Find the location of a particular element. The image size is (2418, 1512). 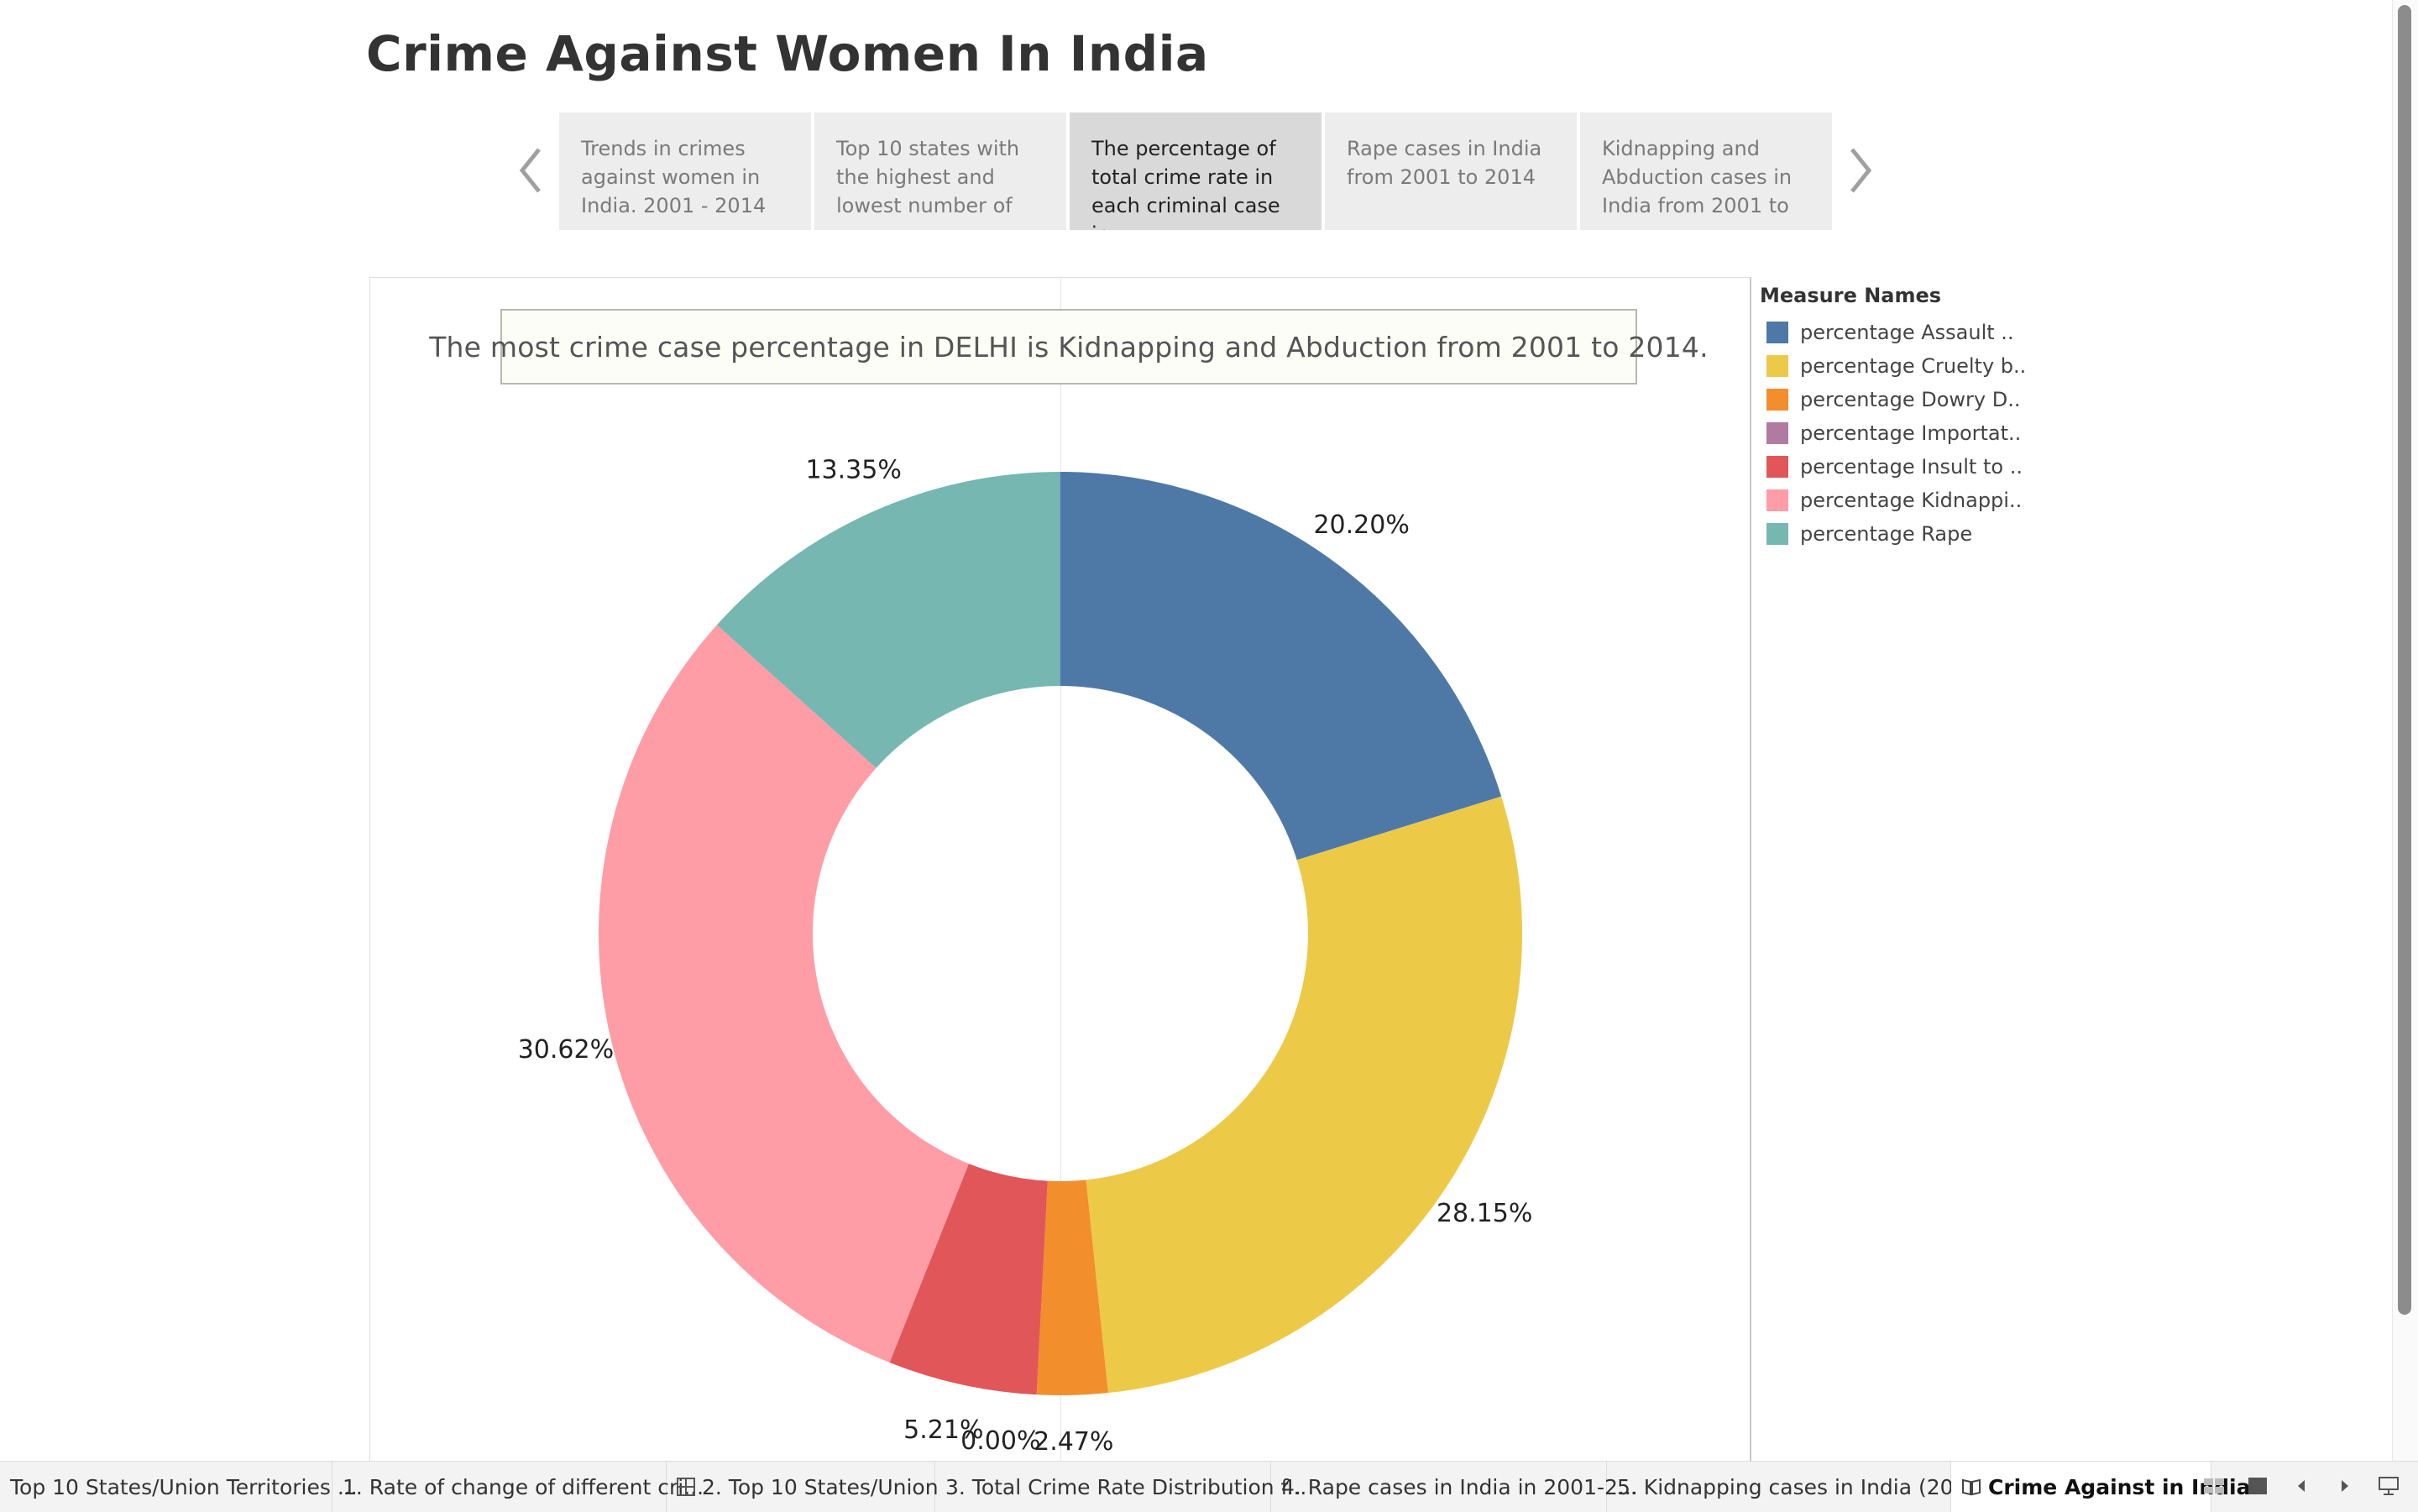

donut-slice-percentage-dowry-d is located at coordinates (1072, 1287).